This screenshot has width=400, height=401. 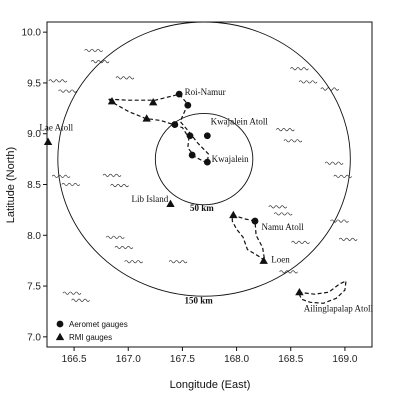 What do you see at coordinates (128, 359) in the screenshot?
I see `x-tick-label: 167.0` at bounding box center [128, 359].